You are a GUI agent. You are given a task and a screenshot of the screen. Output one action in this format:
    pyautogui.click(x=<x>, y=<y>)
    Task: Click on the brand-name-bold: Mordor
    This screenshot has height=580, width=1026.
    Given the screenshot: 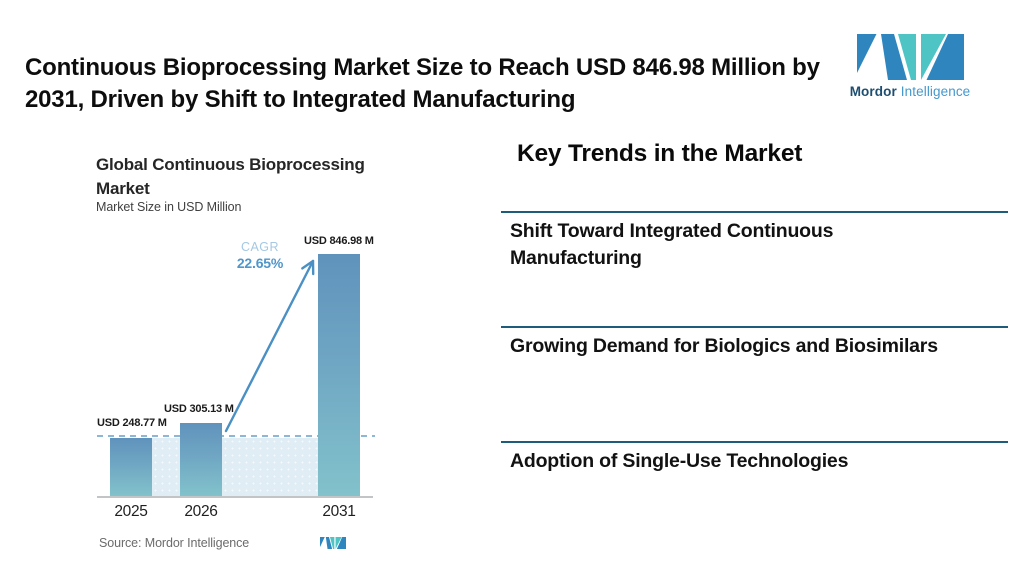 What is the action you would take?
    pyautogui.click(x=873, y=91)
    